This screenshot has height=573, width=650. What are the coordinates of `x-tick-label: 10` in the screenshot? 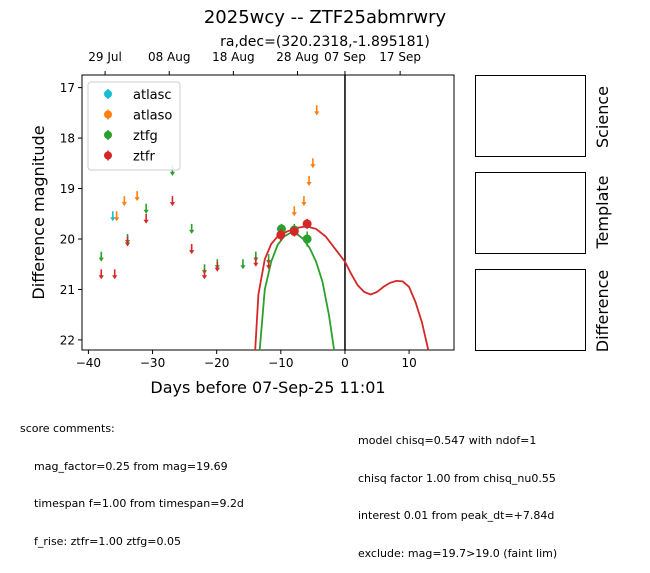 It's located at (408, 363).